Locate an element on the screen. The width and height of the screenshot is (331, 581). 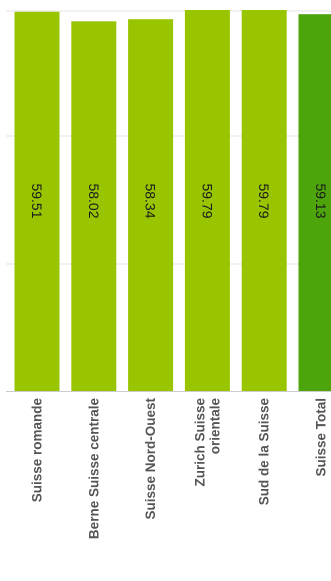
value-label: 59.51 is located at coordinates (37, 200).